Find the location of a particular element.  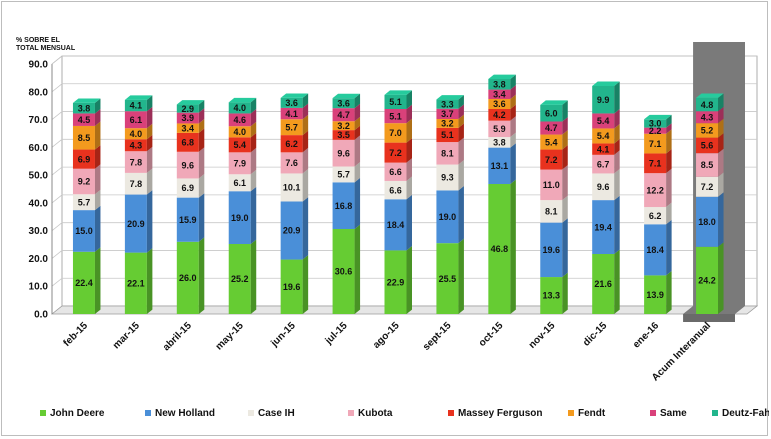

data-label: 21.6 is located at coordinates (603, 284).